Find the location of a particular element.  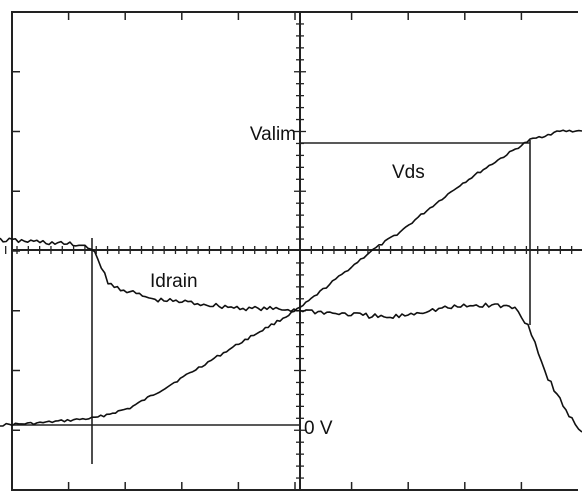

vds-label: Vds is located at coordinates (408, 172).